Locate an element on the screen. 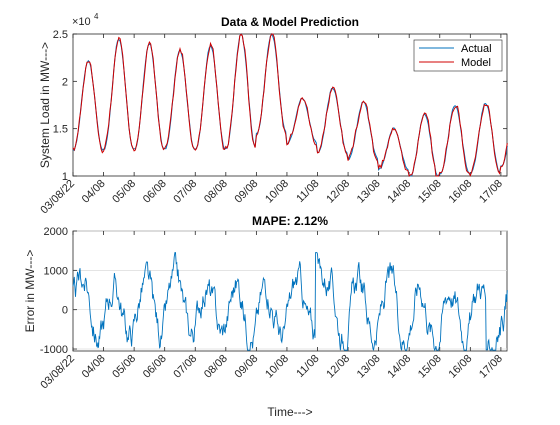 This screenshot has width=560, height=425. top-y-axis-label: System Load in MW---> is located at coordinates (45, 105).